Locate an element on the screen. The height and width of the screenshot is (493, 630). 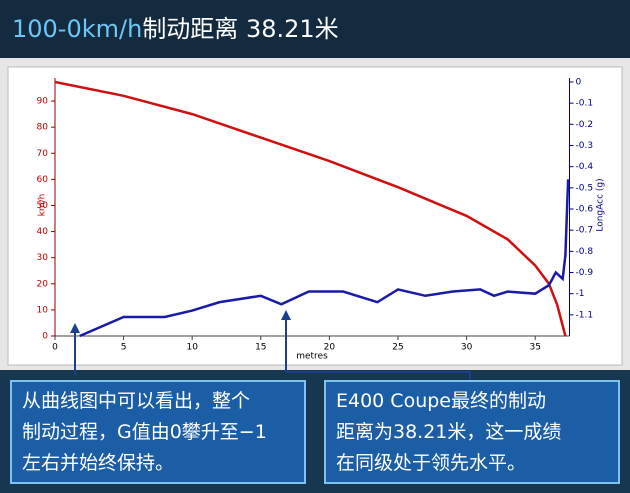
x-tick-label: 30 is located at coordinates (467, 348).